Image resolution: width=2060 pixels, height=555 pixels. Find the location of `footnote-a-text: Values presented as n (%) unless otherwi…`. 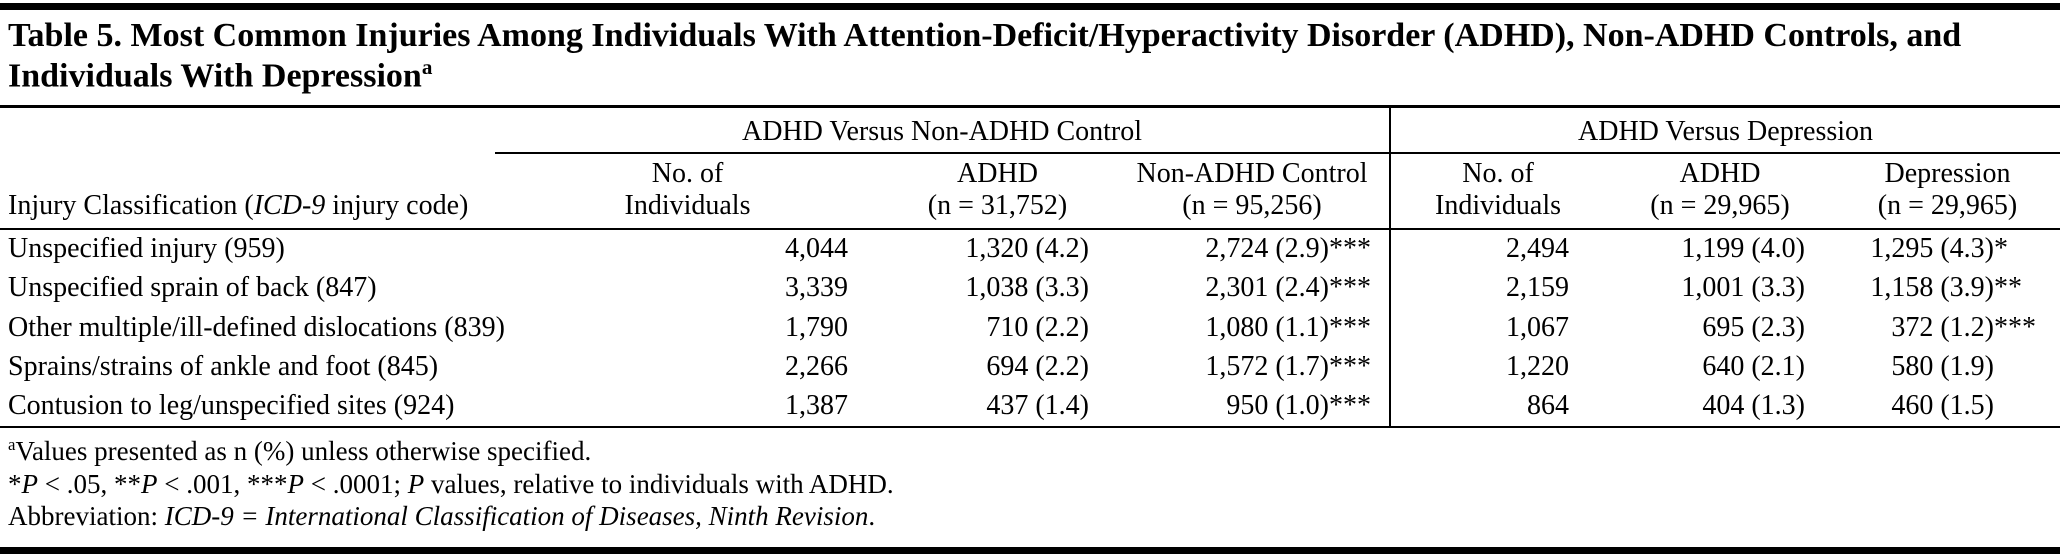

footnote-a-text: Values presented as n (%) unless otherwi… is located at coordinates (303, 451).